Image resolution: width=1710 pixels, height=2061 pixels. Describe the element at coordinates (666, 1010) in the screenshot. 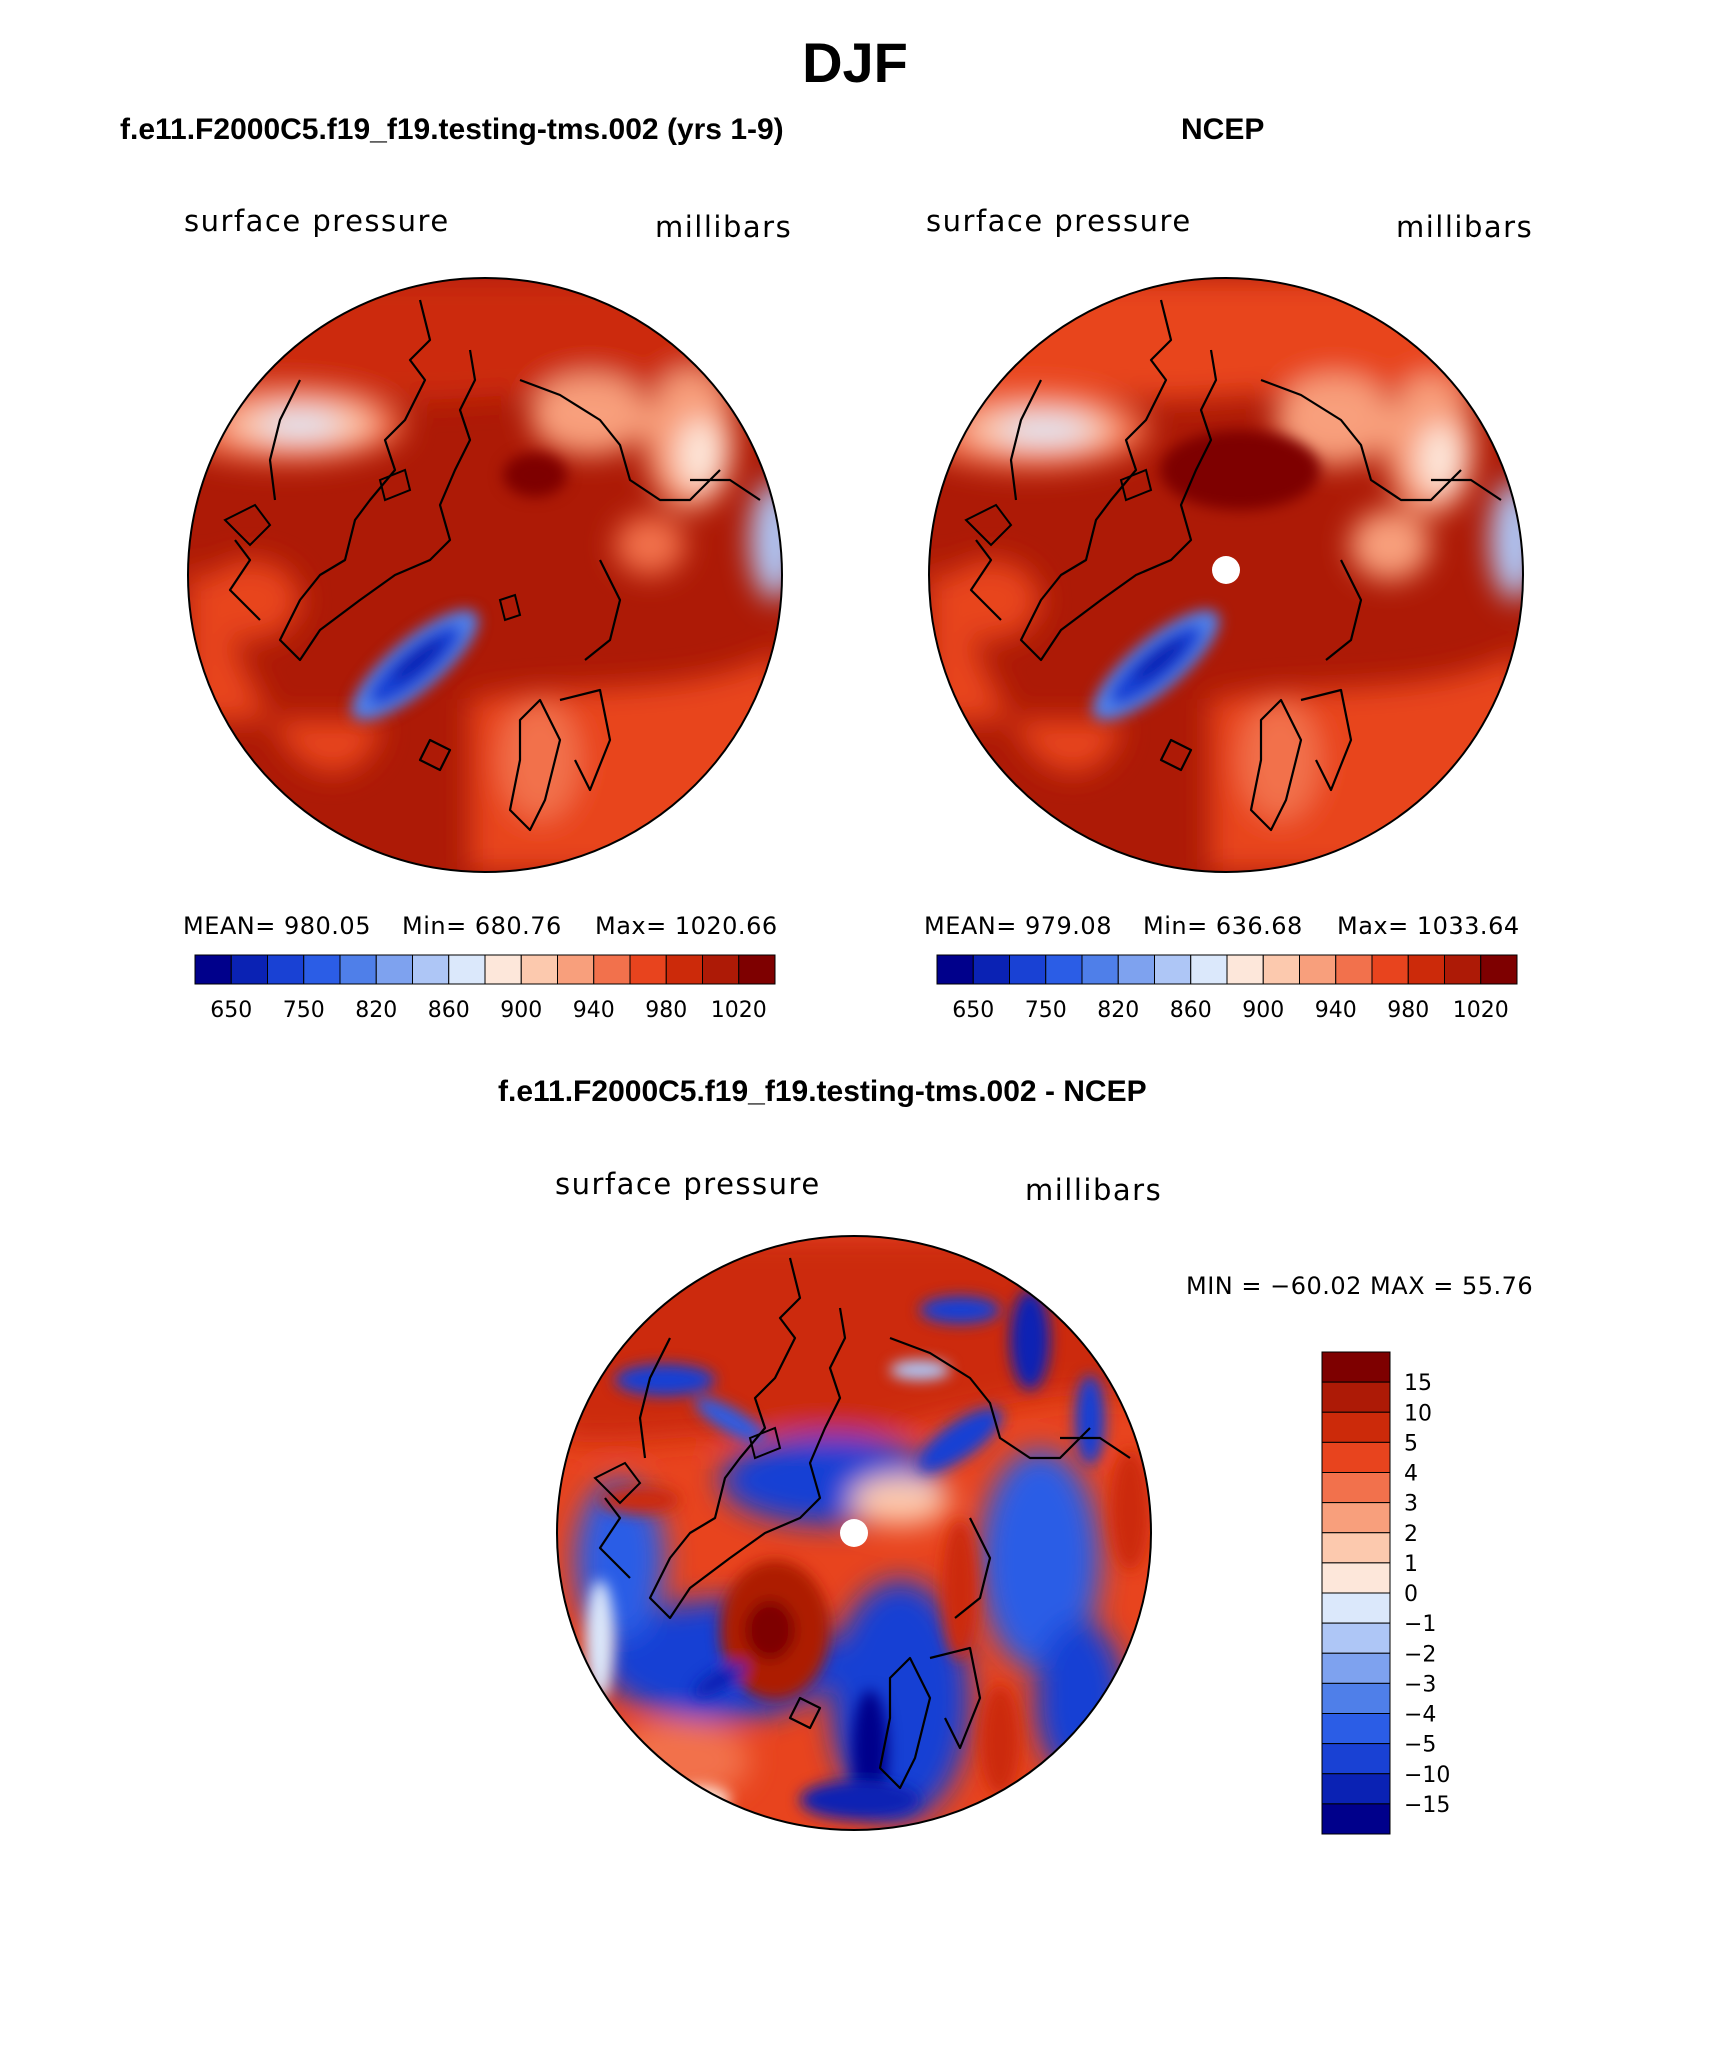

I see `panel-1-colorbar-tick-label: 980` at that location.